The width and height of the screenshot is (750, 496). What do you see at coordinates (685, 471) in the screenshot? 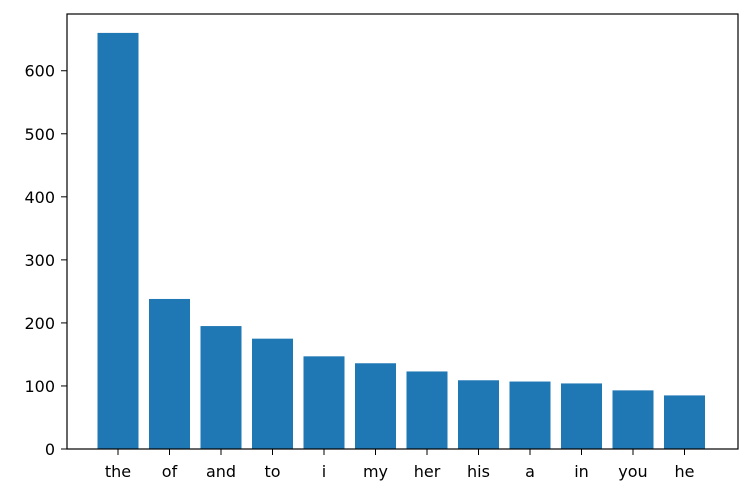
I see `x-tick-label: he` at bounding box center [685, 471].